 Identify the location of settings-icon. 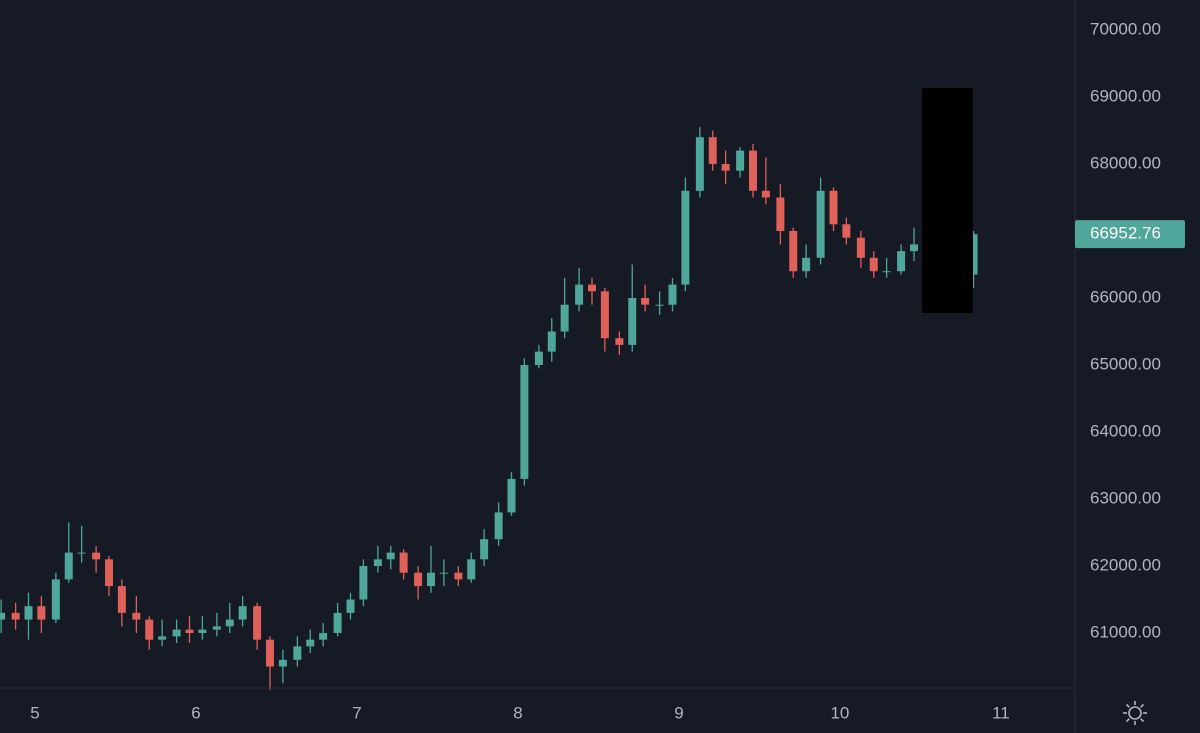
(1135, 713).